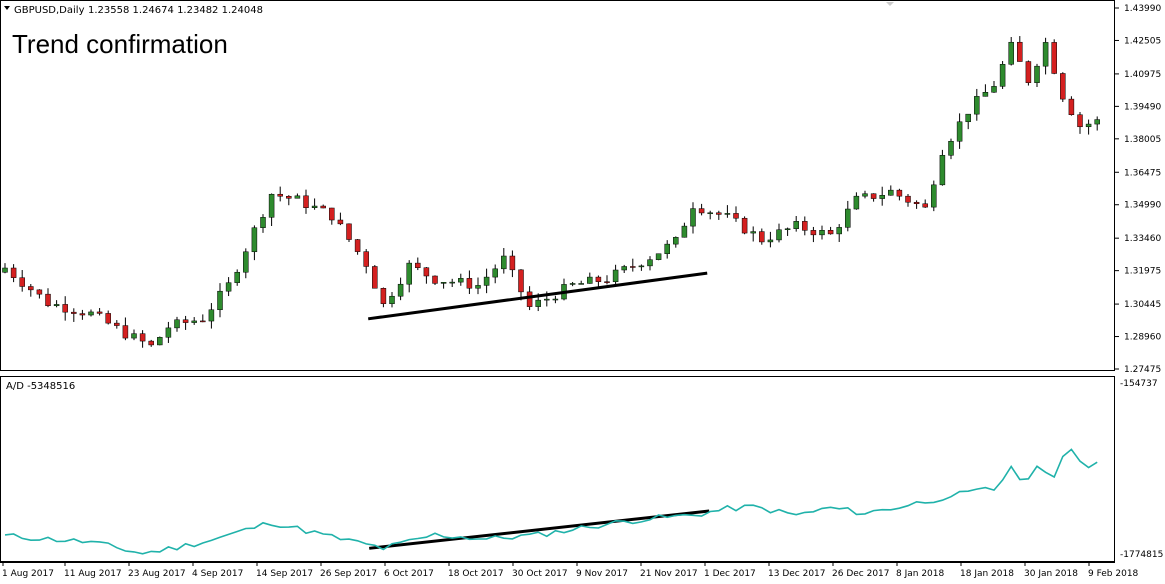 This screenshot has height=584, width=1165. I want to click on chart-ohlc: 1.23558 1.24674 1.23482 1.24048, so click(175, 10).